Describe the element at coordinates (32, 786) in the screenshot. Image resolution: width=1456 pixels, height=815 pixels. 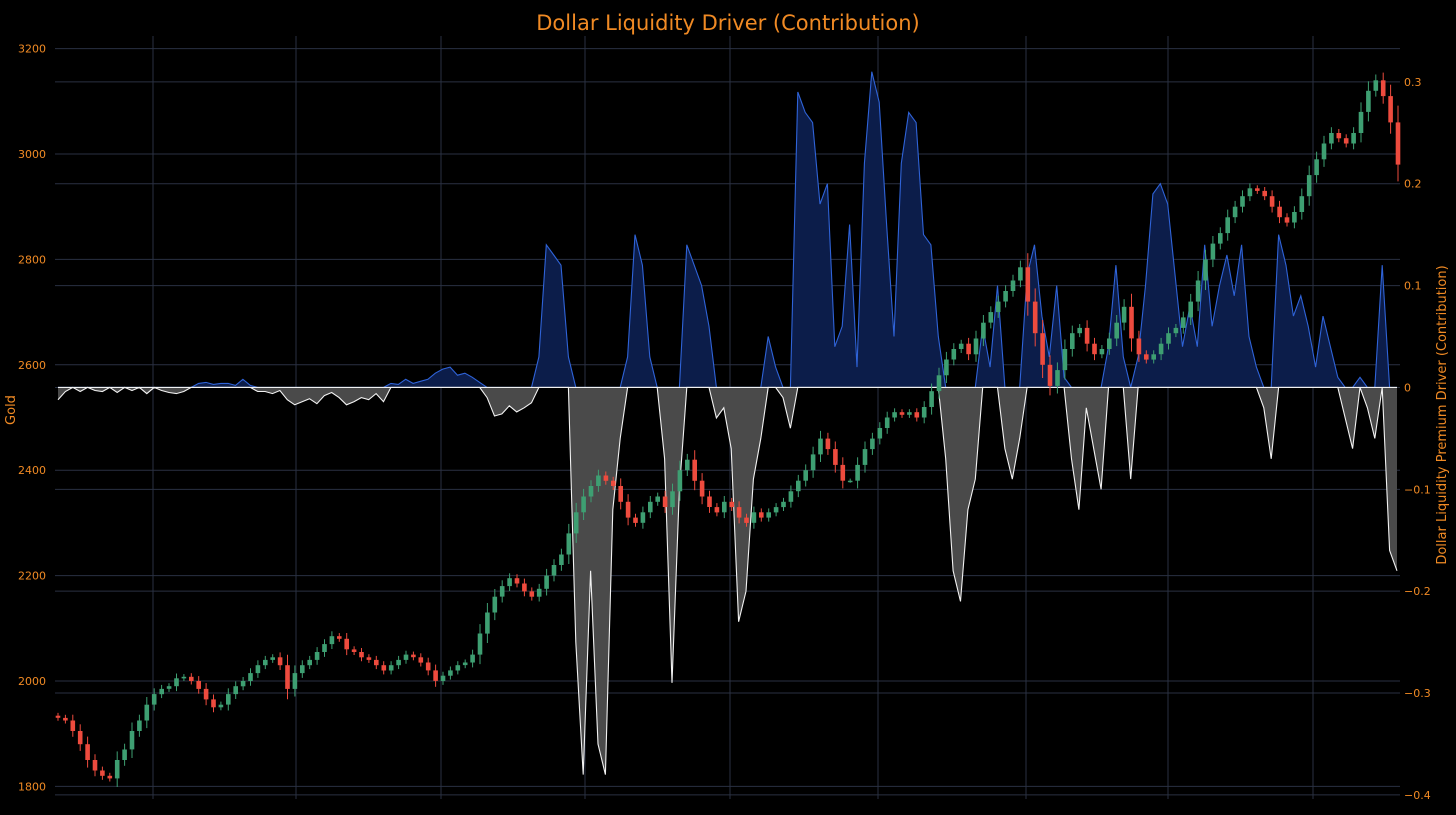
I see `y-left-tick-label: 1800` at that location.